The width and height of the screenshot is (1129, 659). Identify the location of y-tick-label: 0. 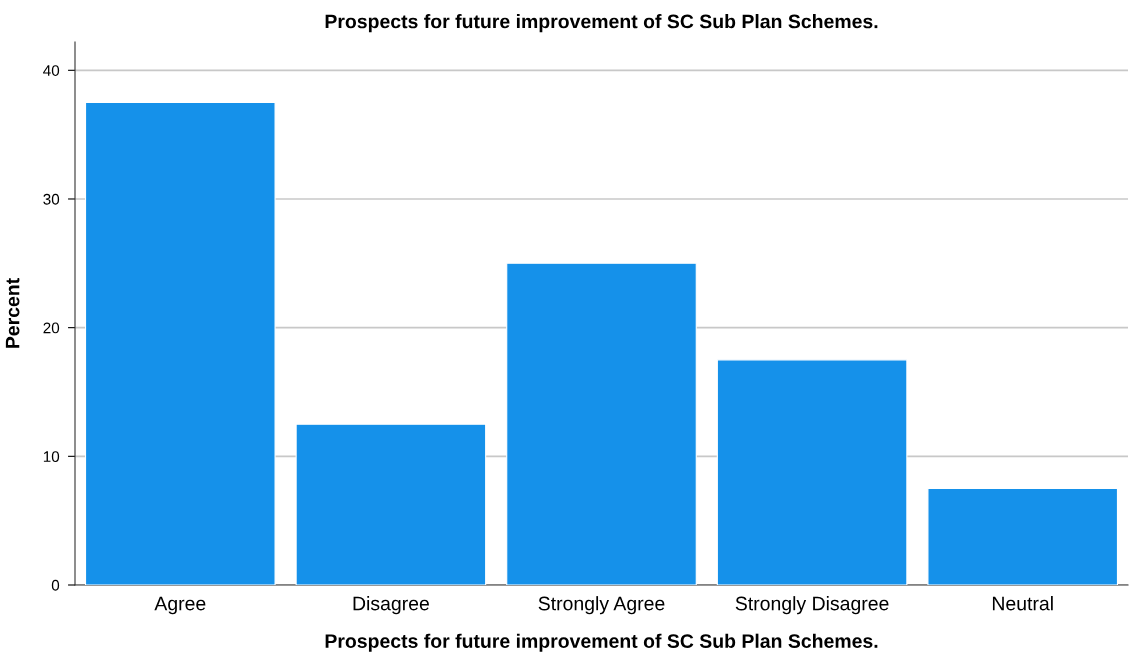
(55, 585).